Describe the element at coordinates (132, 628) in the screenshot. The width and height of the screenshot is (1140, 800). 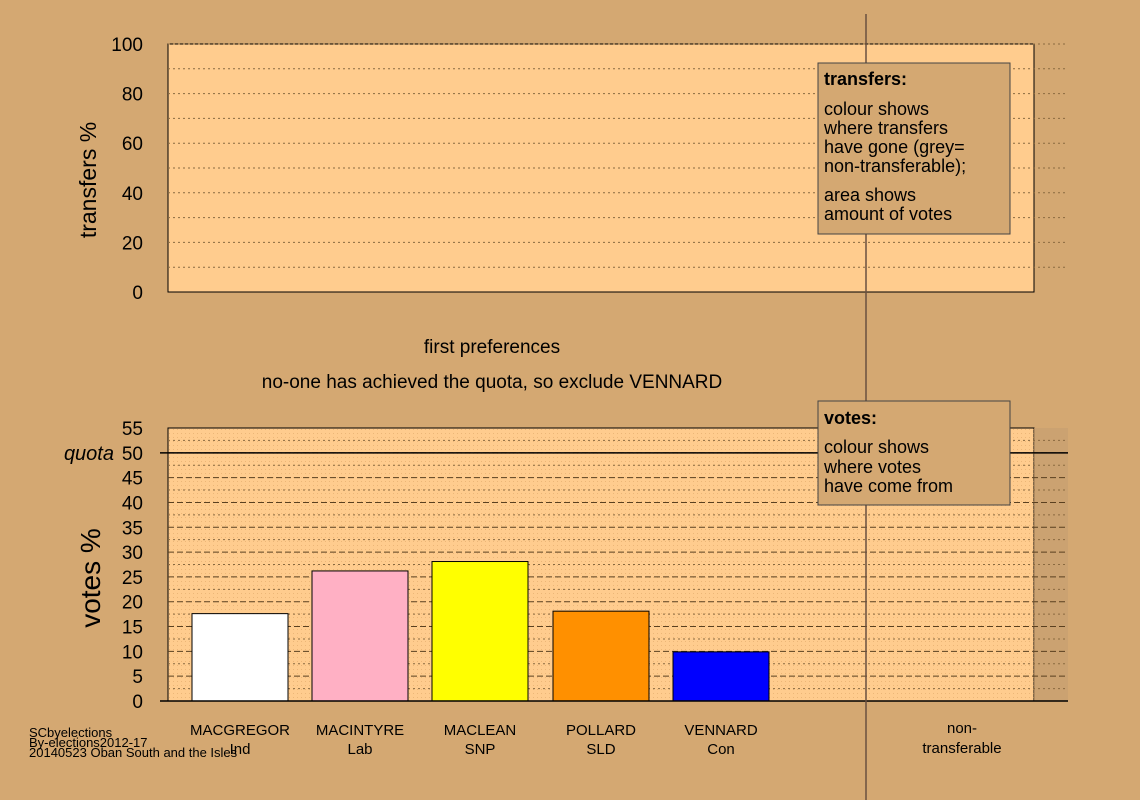
I see `votes-y-tick-label: 15` at that location.